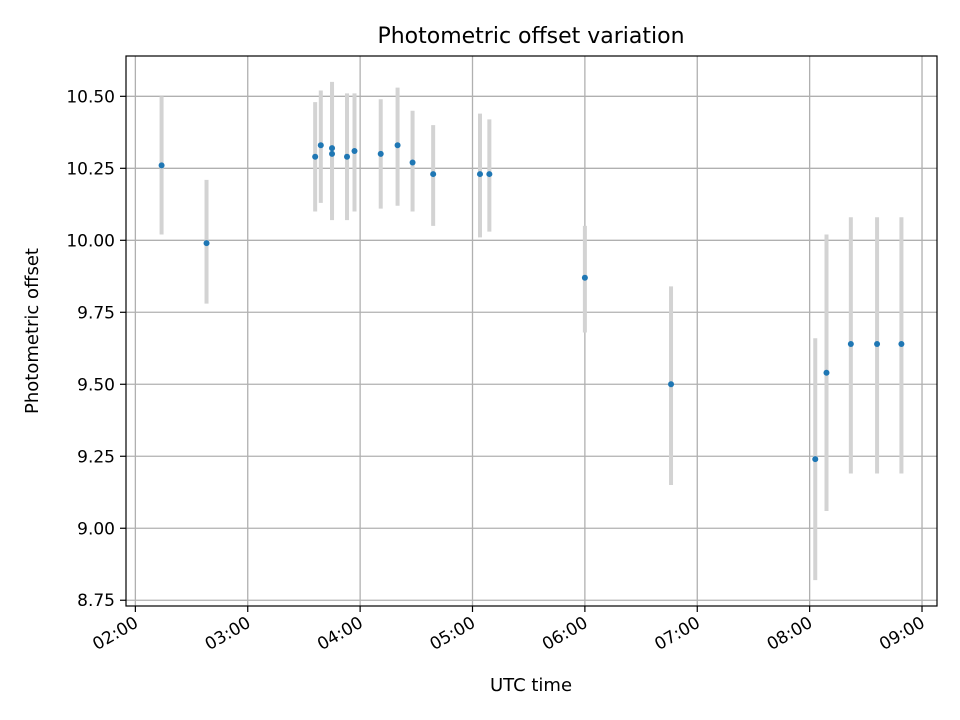 This screenshot has width=960, height=720. I want to click on y-tick-label: 9.50, so click(96, 385).